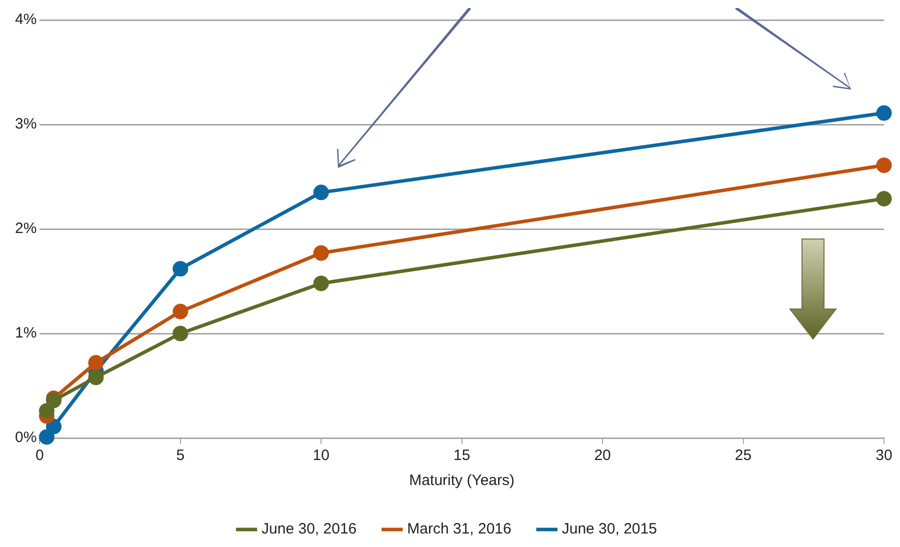  I want to click on x-axis-title: Maturity (Years), so click(461, 481).